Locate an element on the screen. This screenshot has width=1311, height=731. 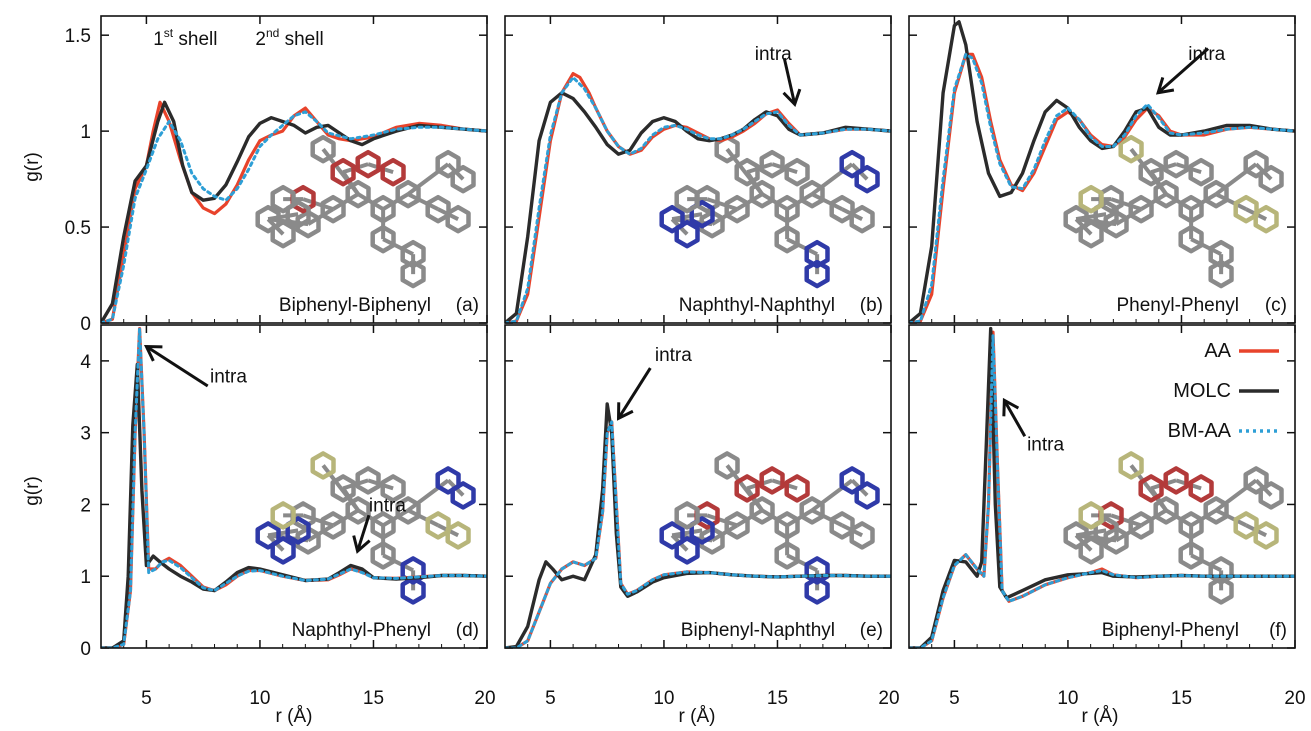
panel-label: (b) is located at coordinates (871, 305).